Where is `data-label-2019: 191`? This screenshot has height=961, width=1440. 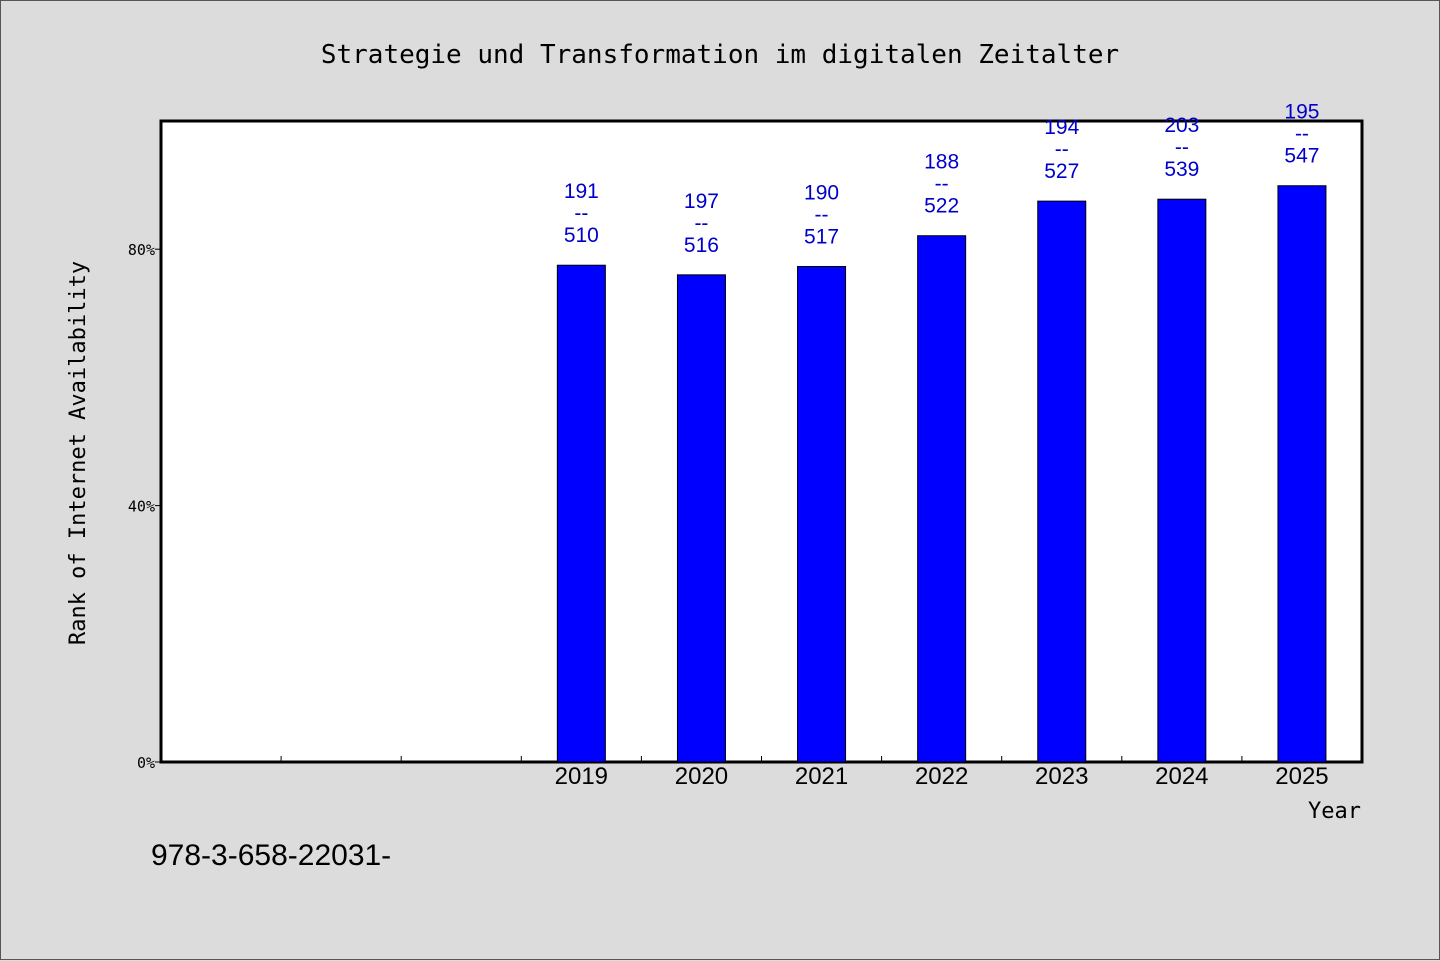
data-label-2019: 191 is located at coordinates (581, 191).